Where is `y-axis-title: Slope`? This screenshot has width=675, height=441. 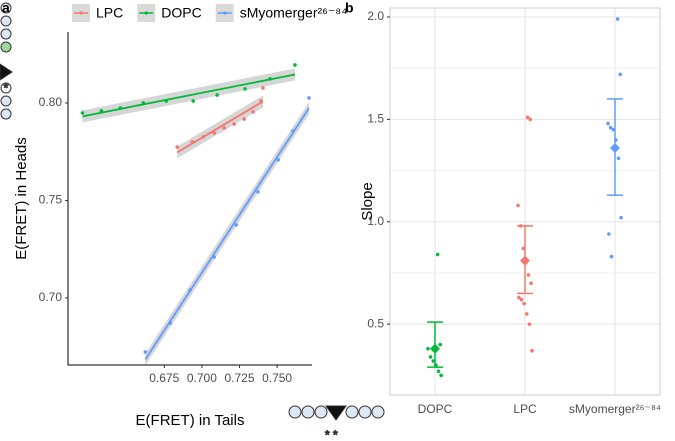
y-axis-title: Slope is located at coordinates (367, 201).